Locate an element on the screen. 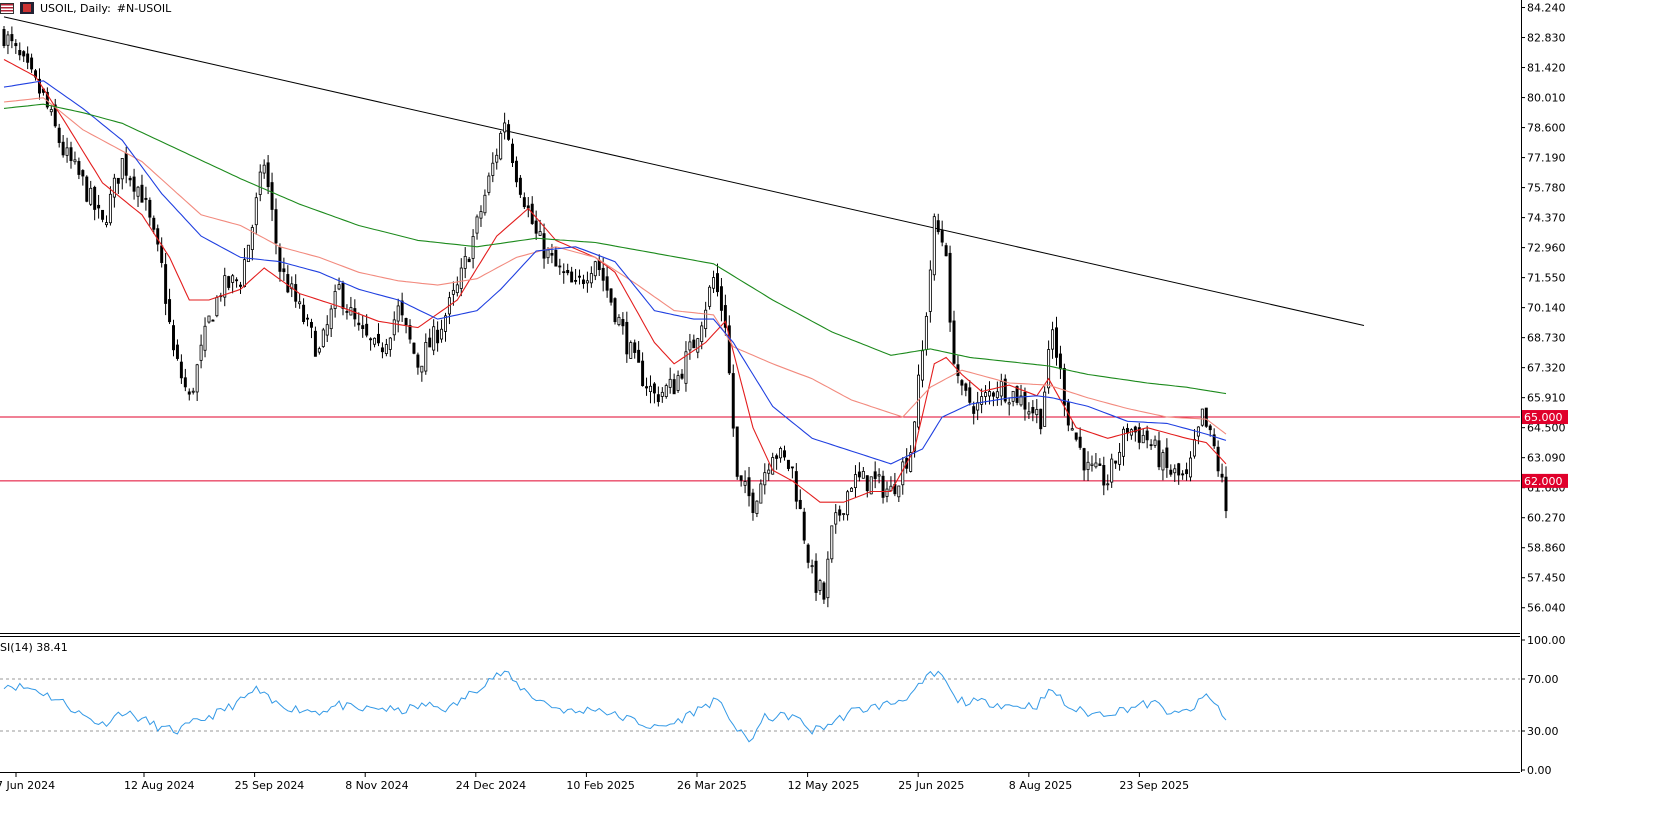  rsi-tick-label: 0.00 is located at coordinates (1539, 770).